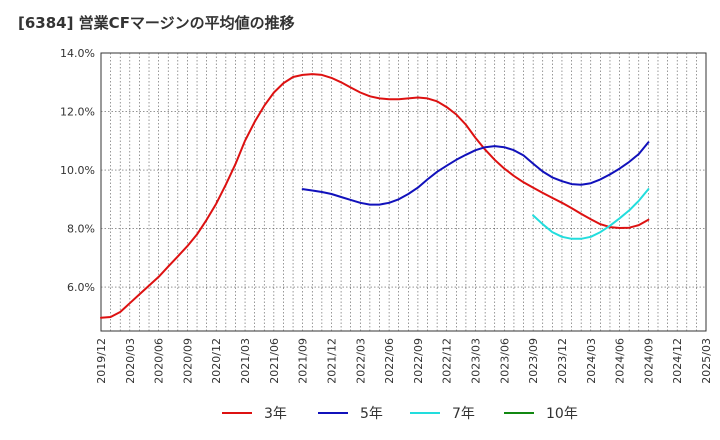 The height and width of the screenshot is (440, 720). I want to click on legend-label-3: 7年, so click(463, 414).